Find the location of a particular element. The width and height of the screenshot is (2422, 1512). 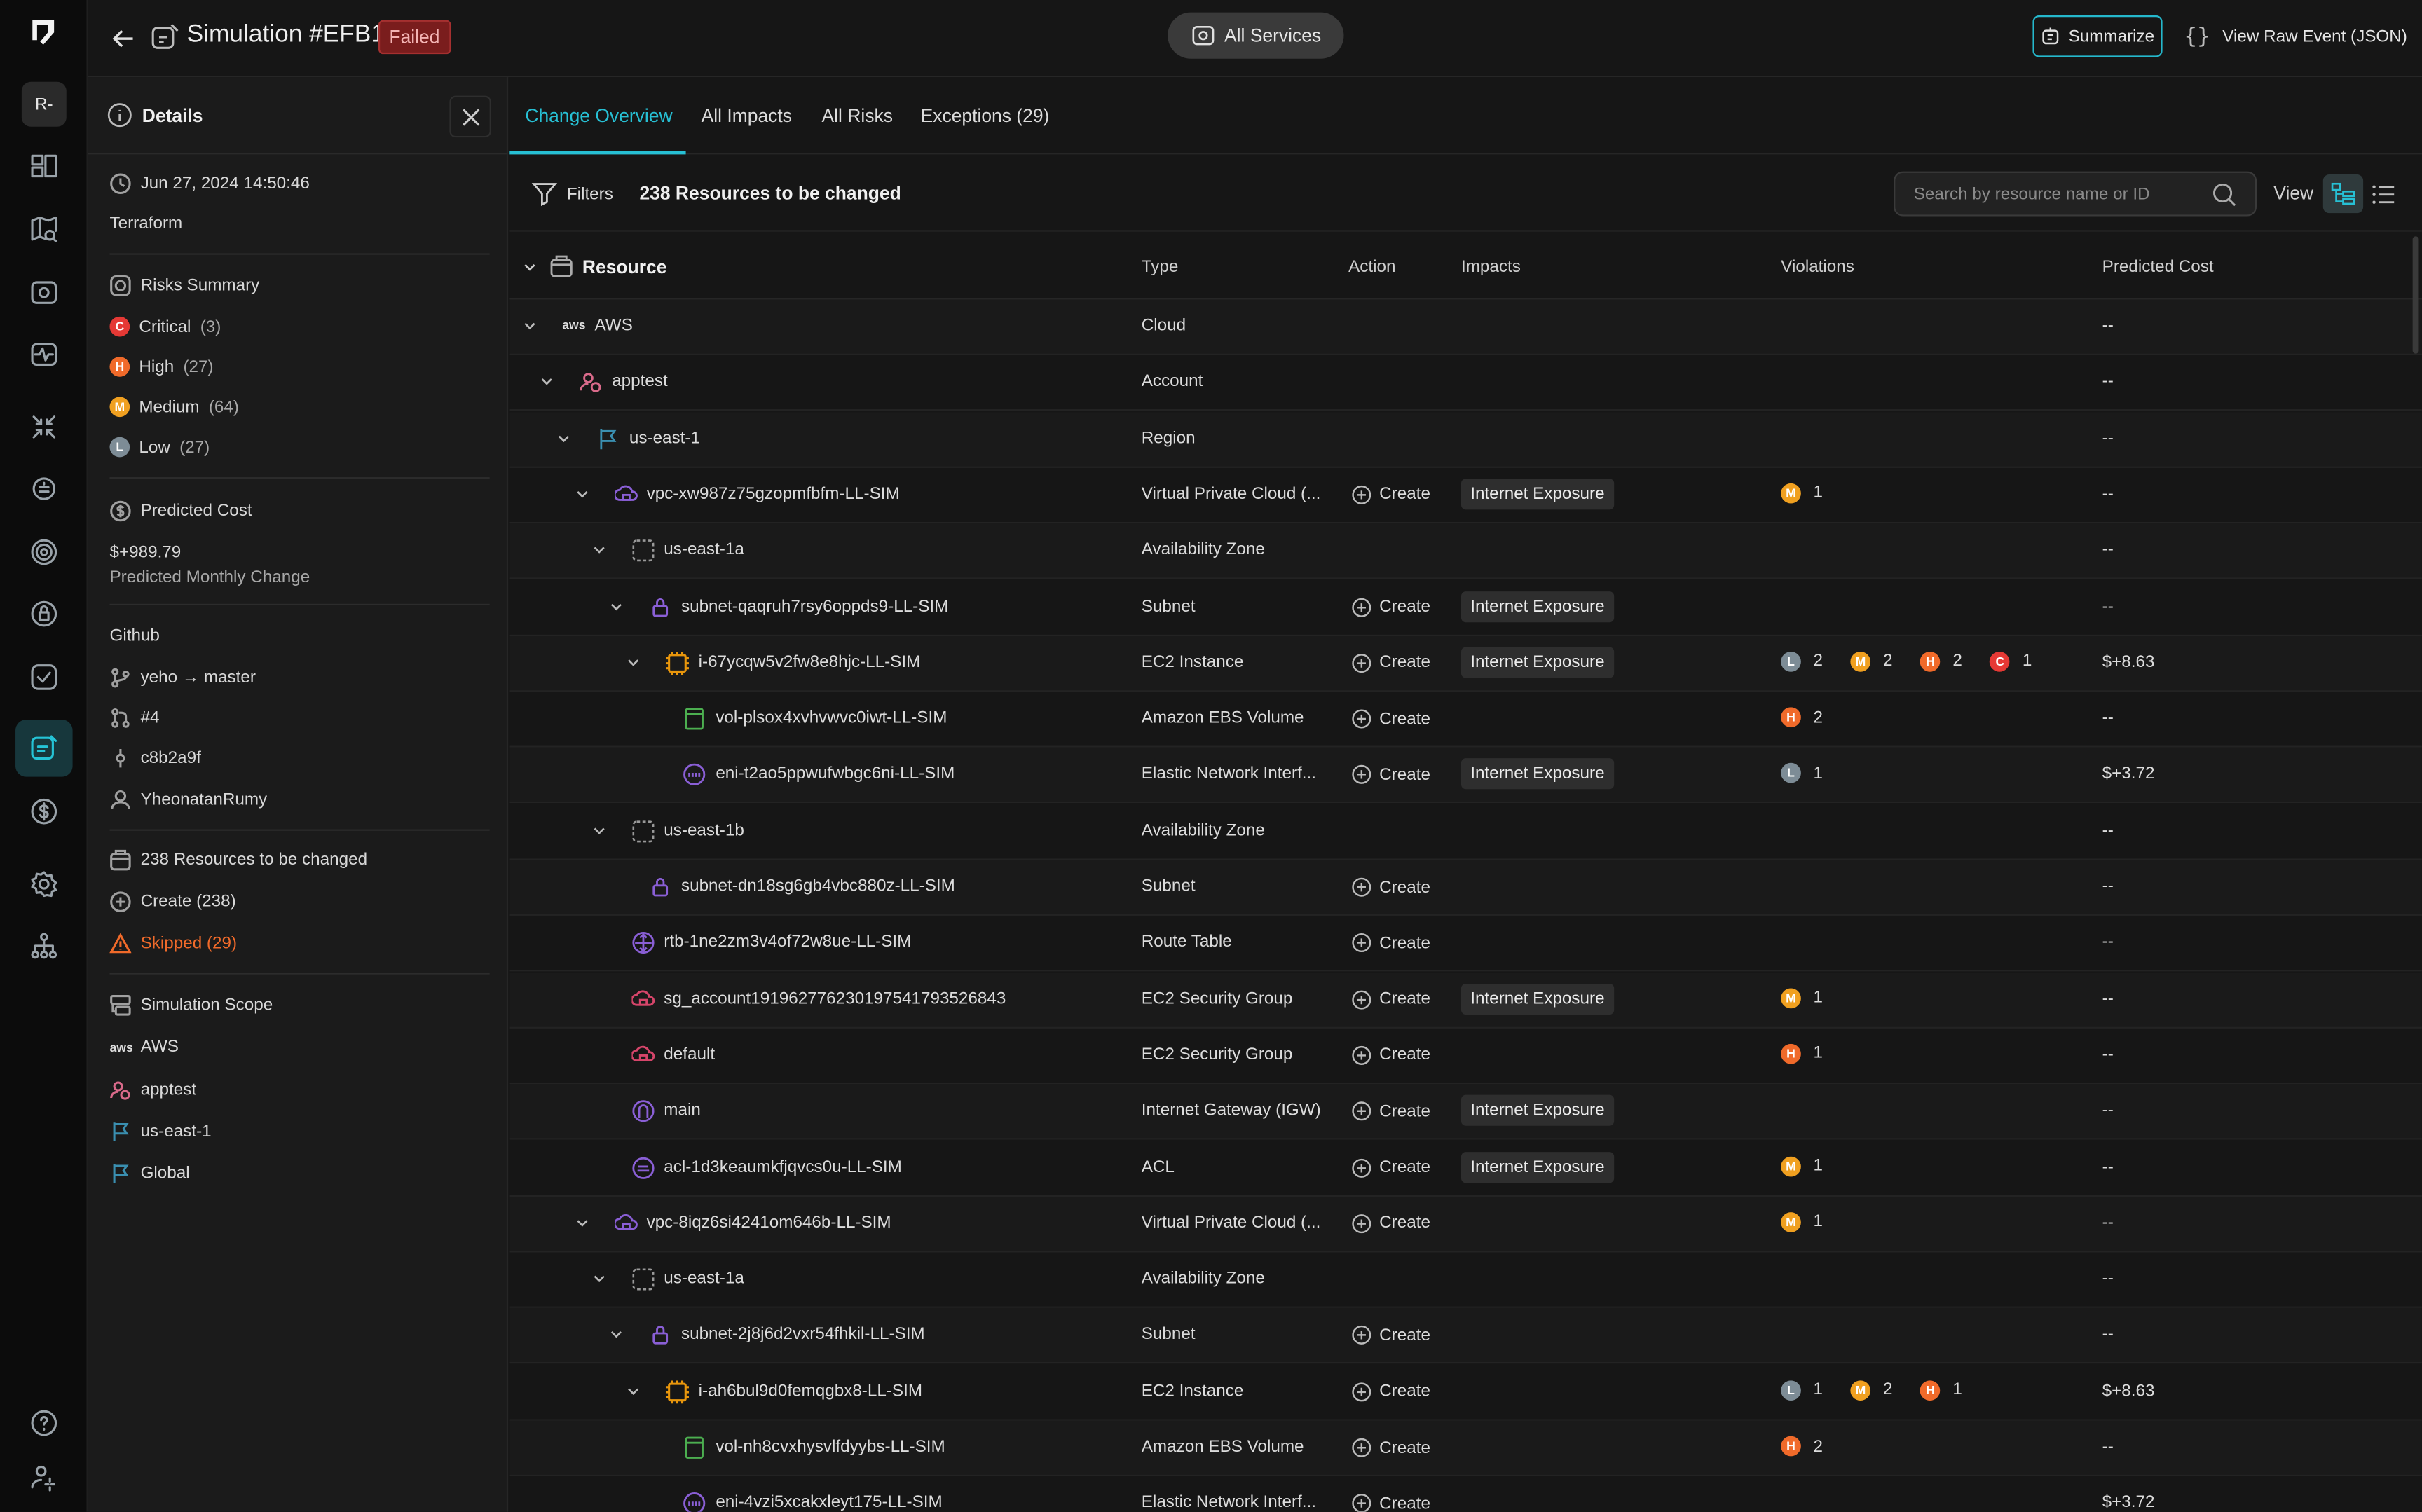

resource-name: vpc-8iqz6si4241om646b-LL-SIM is located at coordinates (769, 1222).